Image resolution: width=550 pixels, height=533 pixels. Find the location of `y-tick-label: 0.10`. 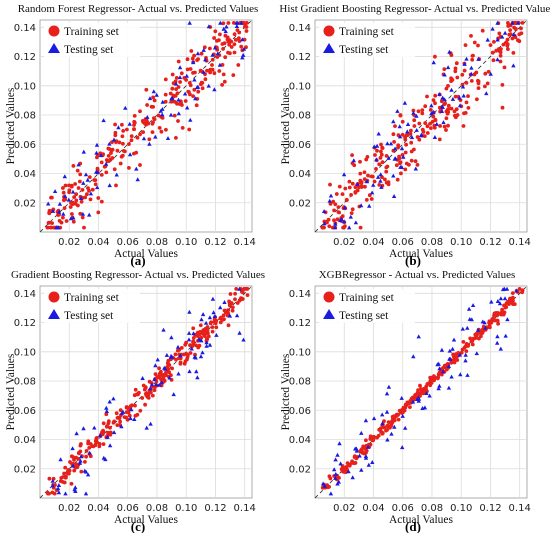

y-tick-label: 0.10 is located at coordinates (25, 86).